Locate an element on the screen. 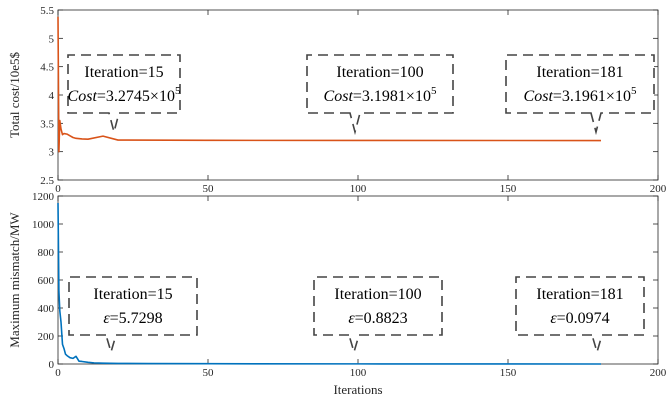 This screenshot has height=402, width=670. callout-2: Iteration=100 ε=0.8823 is located at coordinates (378, 315).